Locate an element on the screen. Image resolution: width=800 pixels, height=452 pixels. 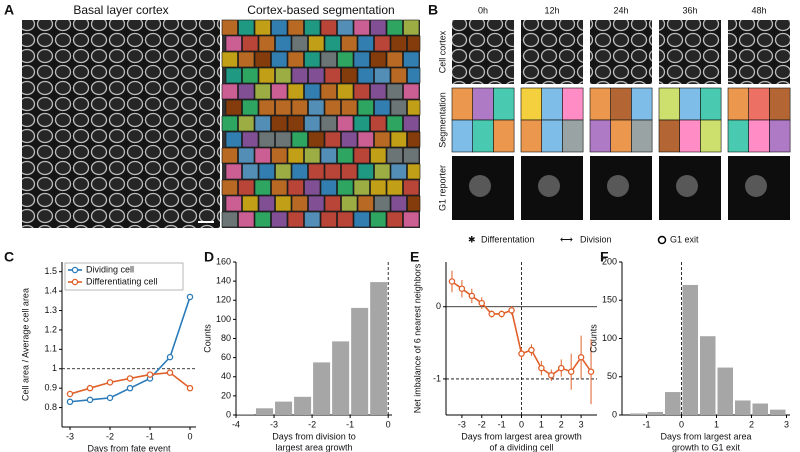
y-tick-label: 0 is located at coordinates (614, 414).